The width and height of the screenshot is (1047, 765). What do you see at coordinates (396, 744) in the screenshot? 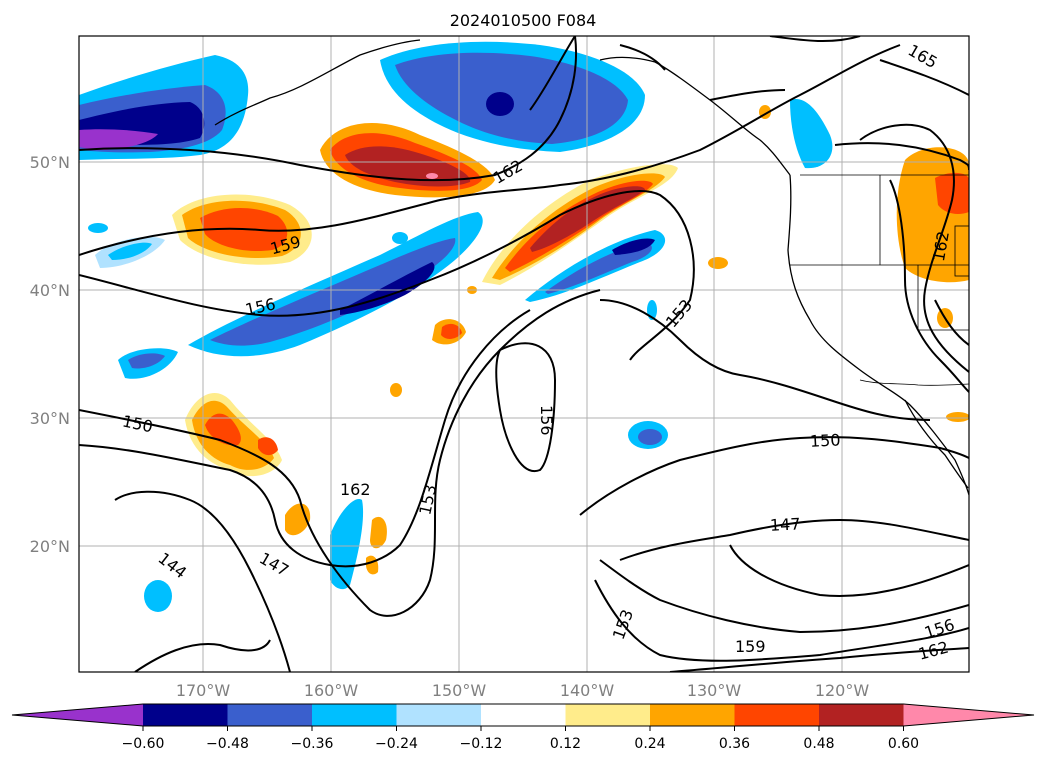
I see `colorbar-tick-label: −0.24` at bounding box center [396, 744].